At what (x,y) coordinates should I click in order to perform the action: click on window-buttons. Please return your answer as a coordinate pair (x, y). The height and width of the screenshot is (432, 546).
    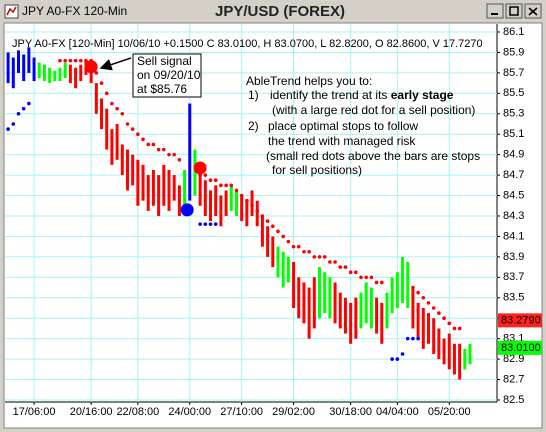
    Looking at the image, I should click on (514, 11).